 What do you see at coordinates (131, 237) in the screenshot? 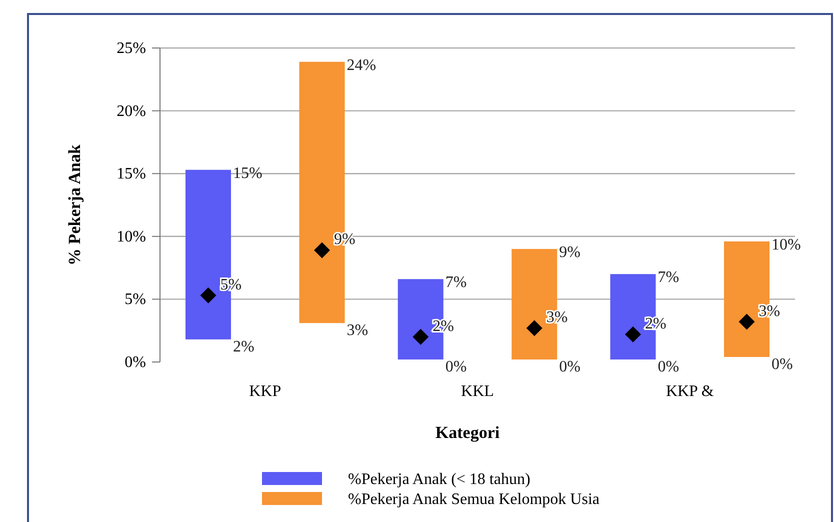
I see `y-tick-label: 10%` at bounding box center [131, 237].